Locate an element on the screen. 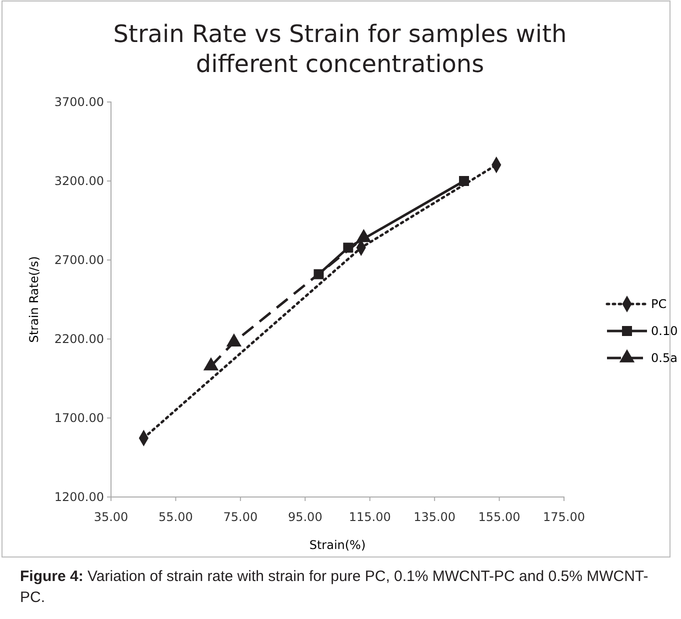 The height and width of the screenshot is (619, 681). x-tick-label: 135.00 is located at coordinates (435, 517).